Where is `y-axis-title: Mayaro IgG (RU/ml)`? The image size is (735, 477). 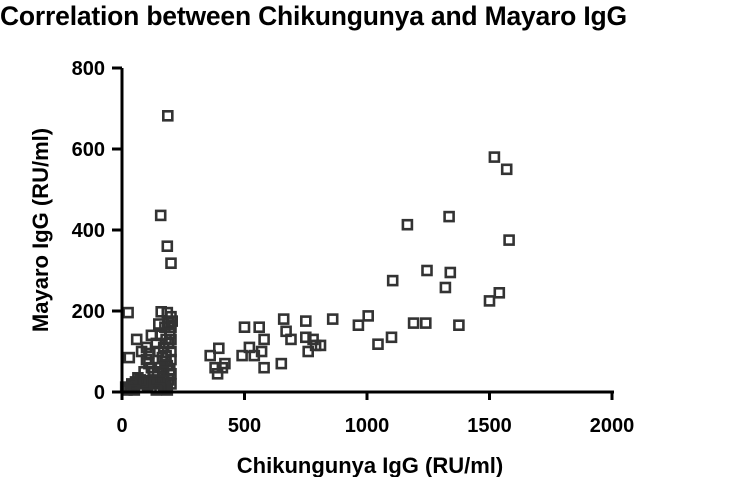 y-axis-title: Mayaro IgG (RU/ml) is located at coordinates (40, 230).